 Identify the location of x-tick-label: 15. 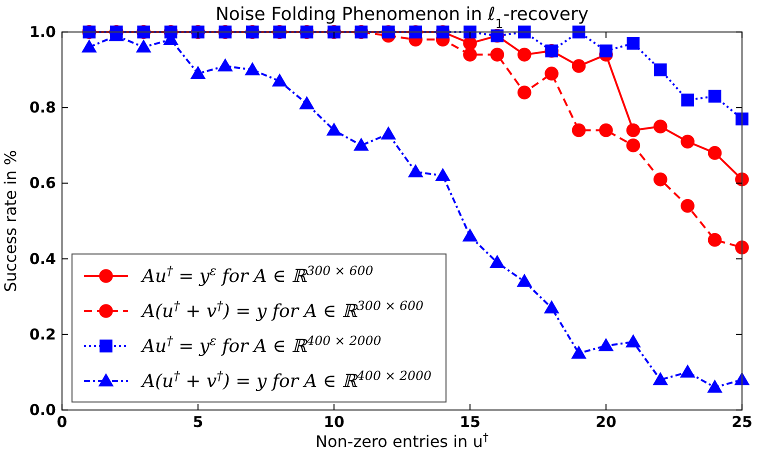
(470, 422).